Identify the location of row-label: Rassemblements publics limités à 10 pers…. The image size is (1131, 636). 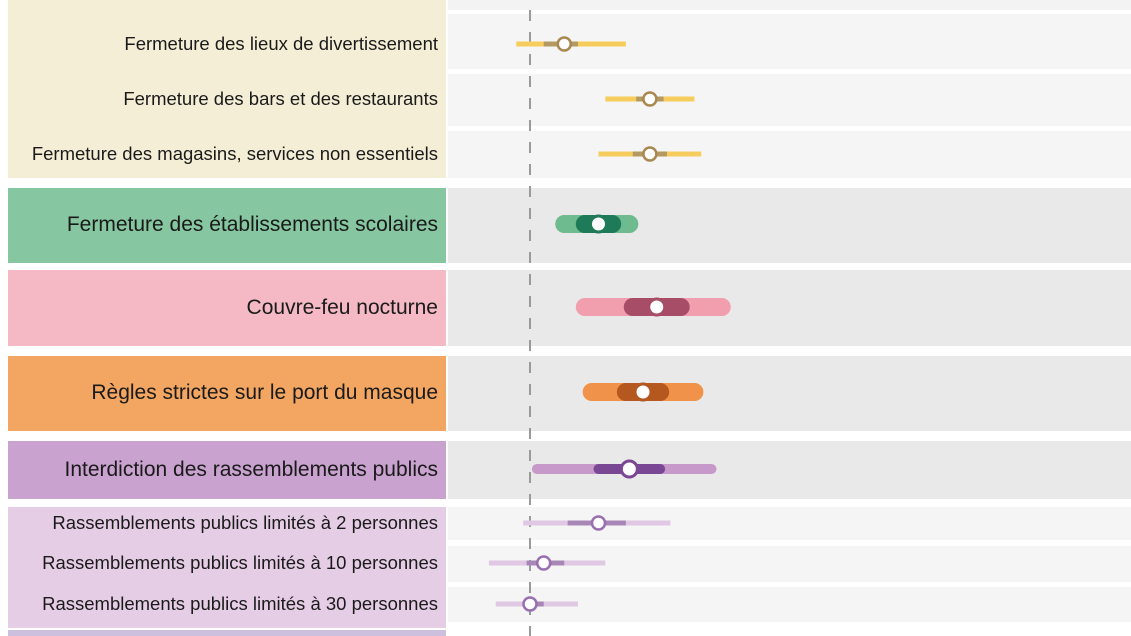
(240, 562).